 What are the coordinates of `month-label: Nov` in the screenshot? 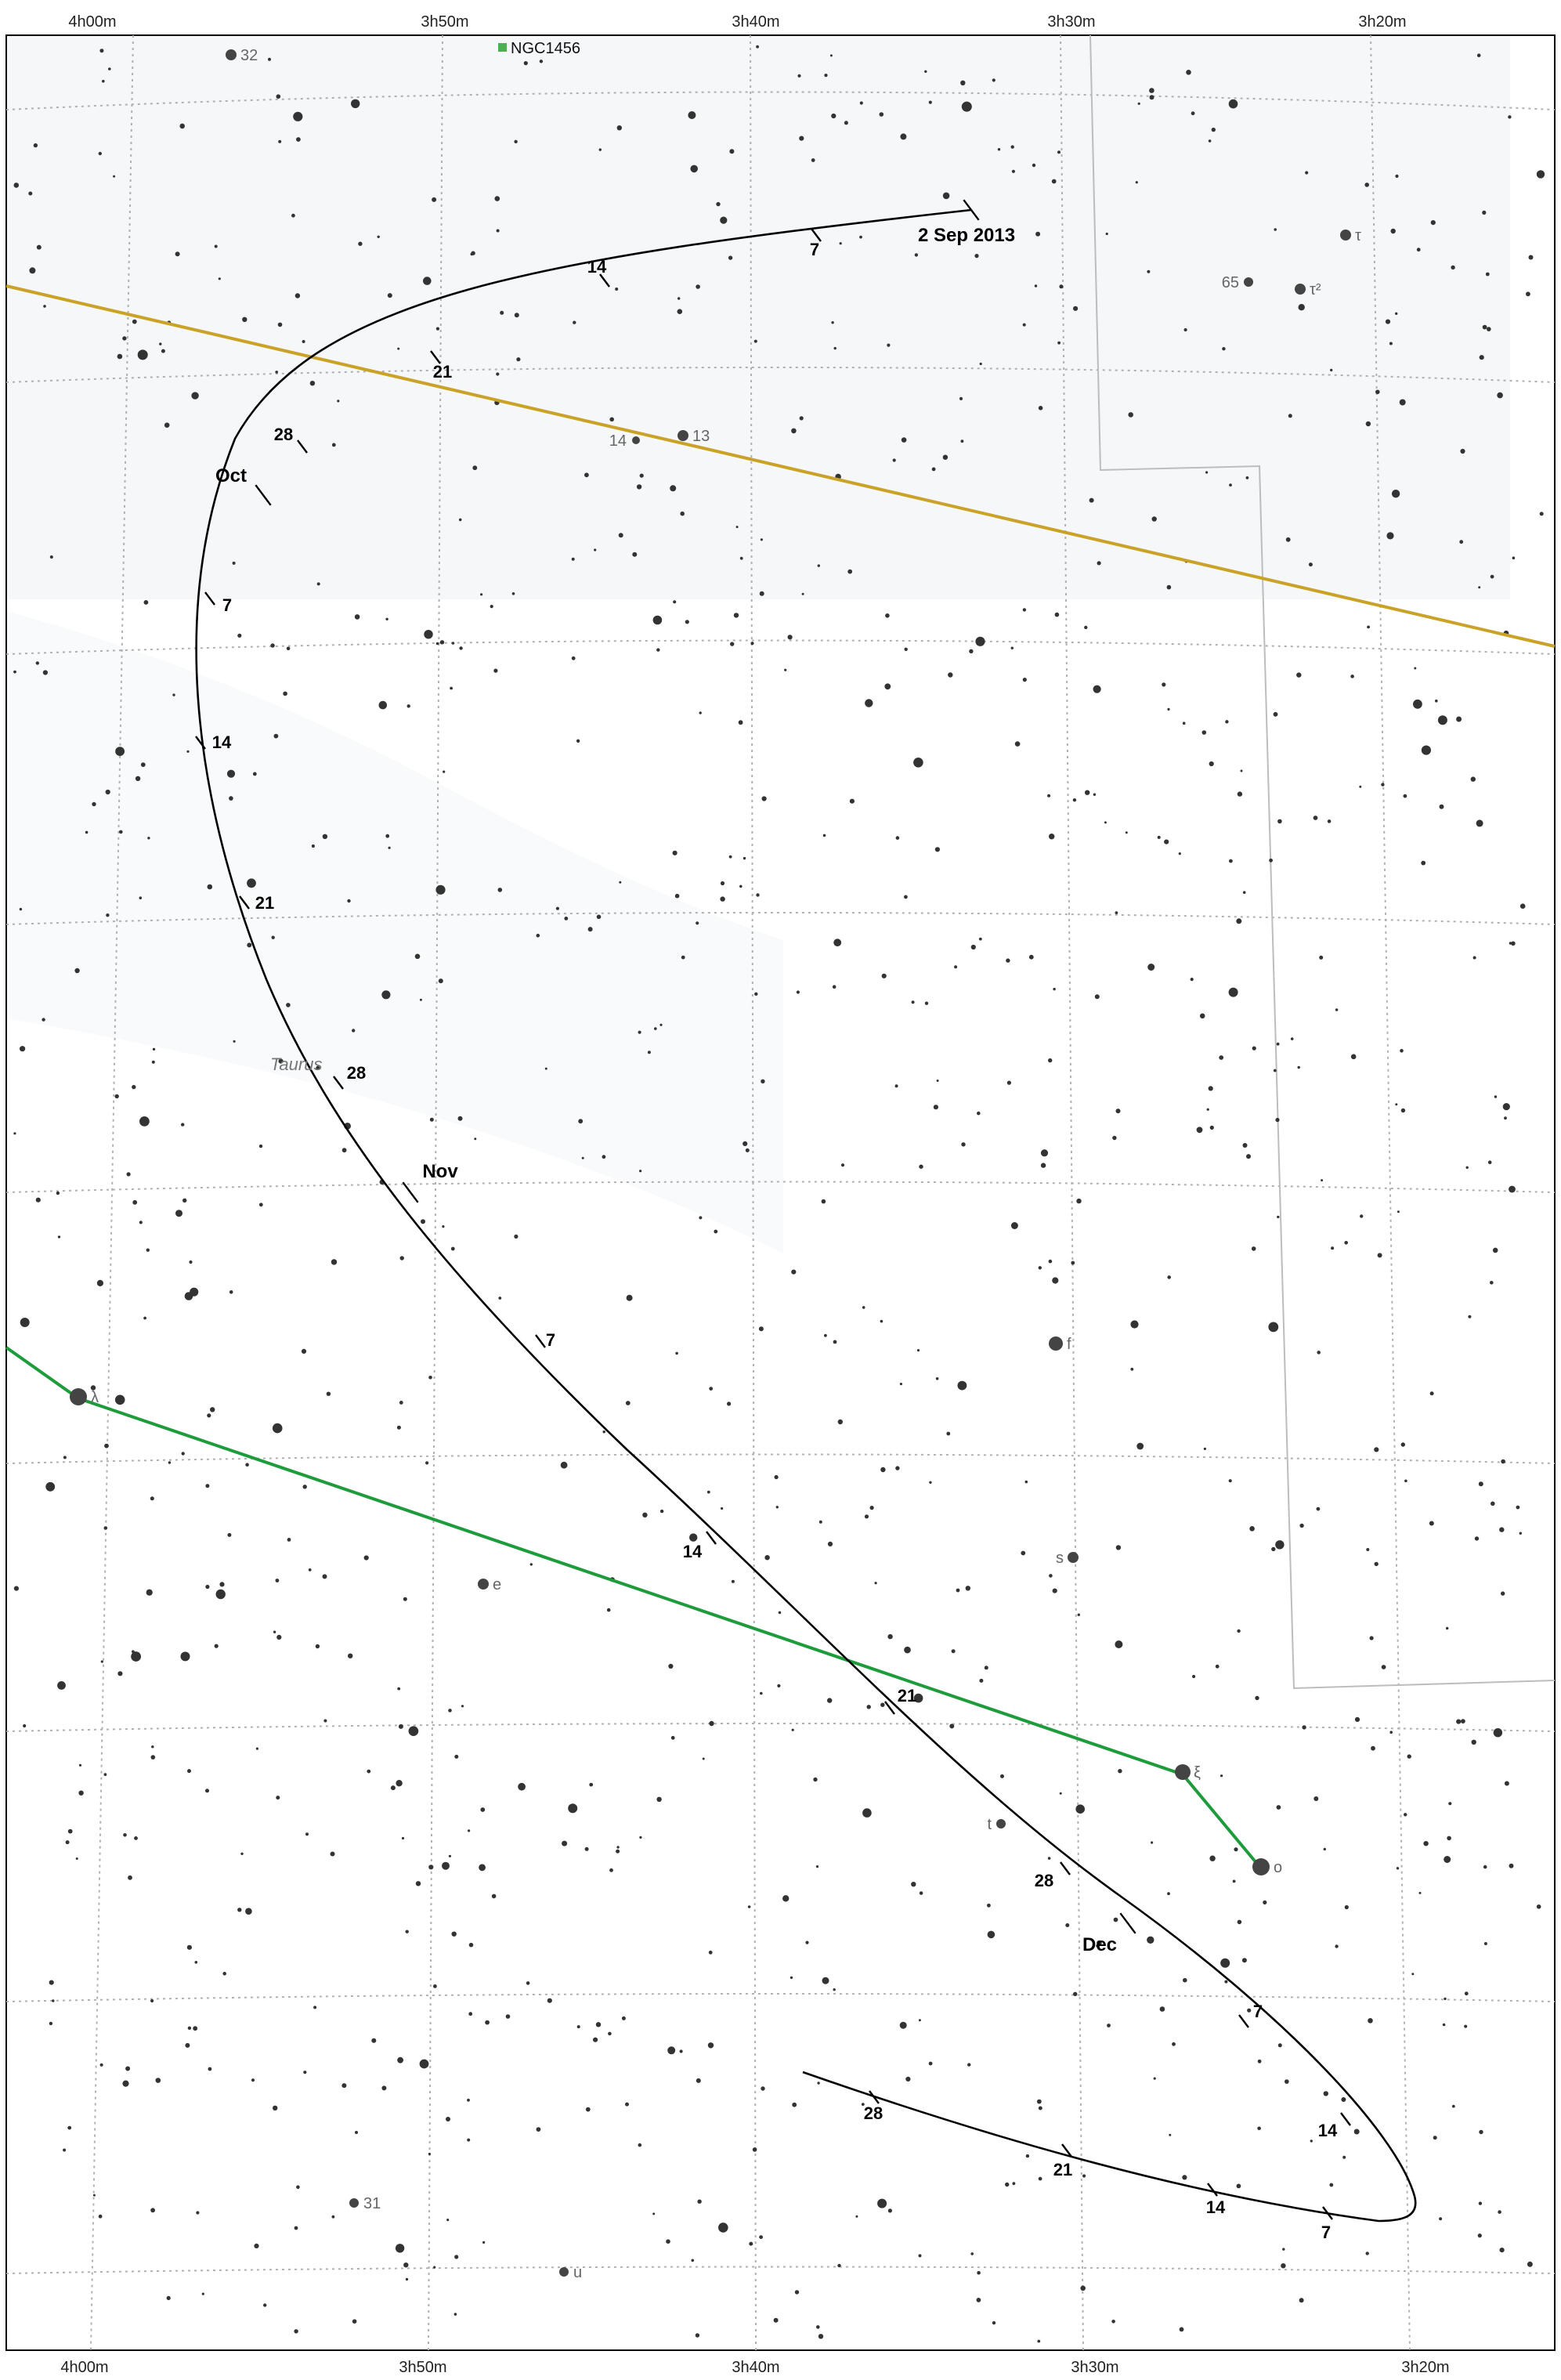 It's located at (440, 1171).